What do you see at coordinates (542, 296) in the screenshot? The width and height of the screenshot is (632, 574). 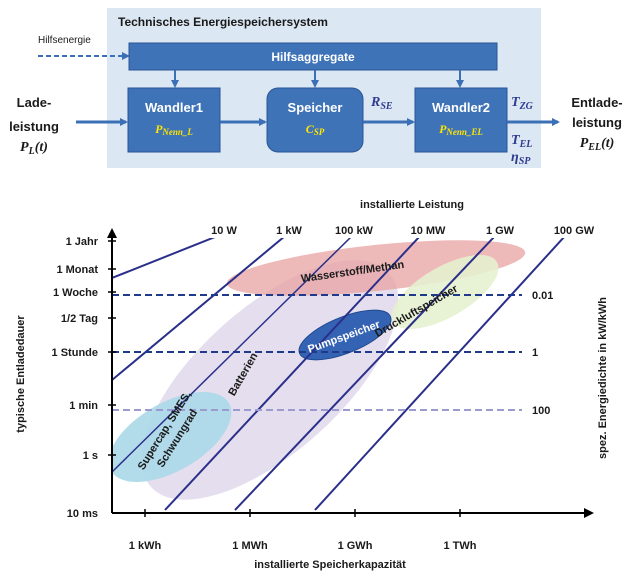 I see `density-line-label: 0.01` at bounding box center [542, 296].